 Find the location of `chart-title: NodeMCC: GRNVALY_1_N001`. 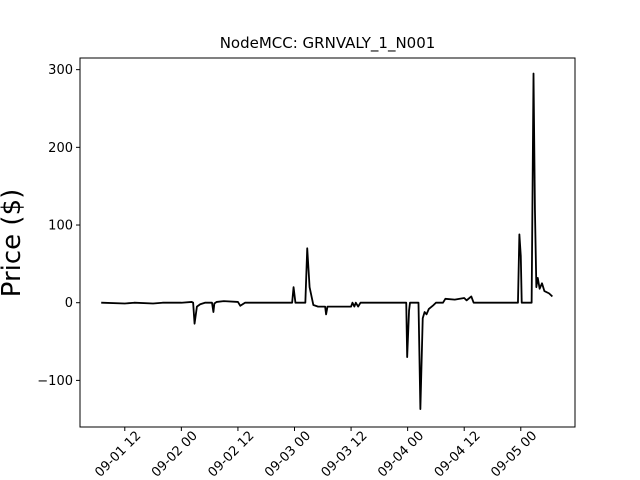

chart-title: NodeMCC: GRNVALY_1_N001 is located at coordinates (328, 43).